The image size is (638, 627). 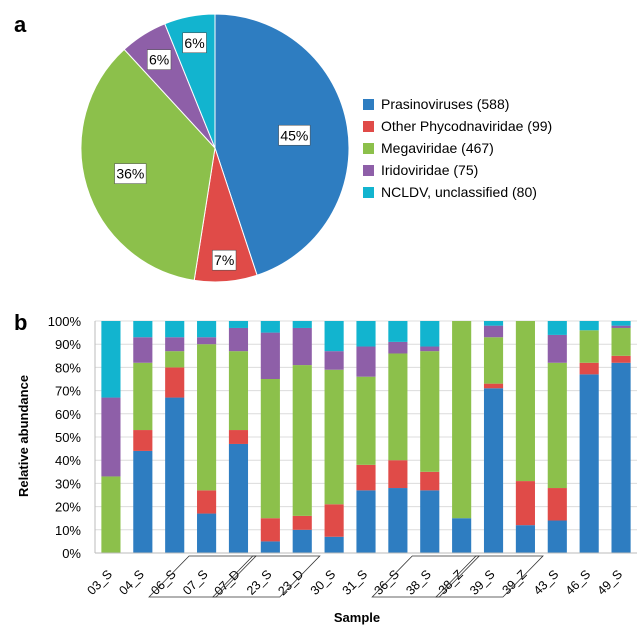 What do you see at coordinates (610, 582) in the screenshot?
I see `x-tick-label: 49_S` at bounding box center [610, 582].